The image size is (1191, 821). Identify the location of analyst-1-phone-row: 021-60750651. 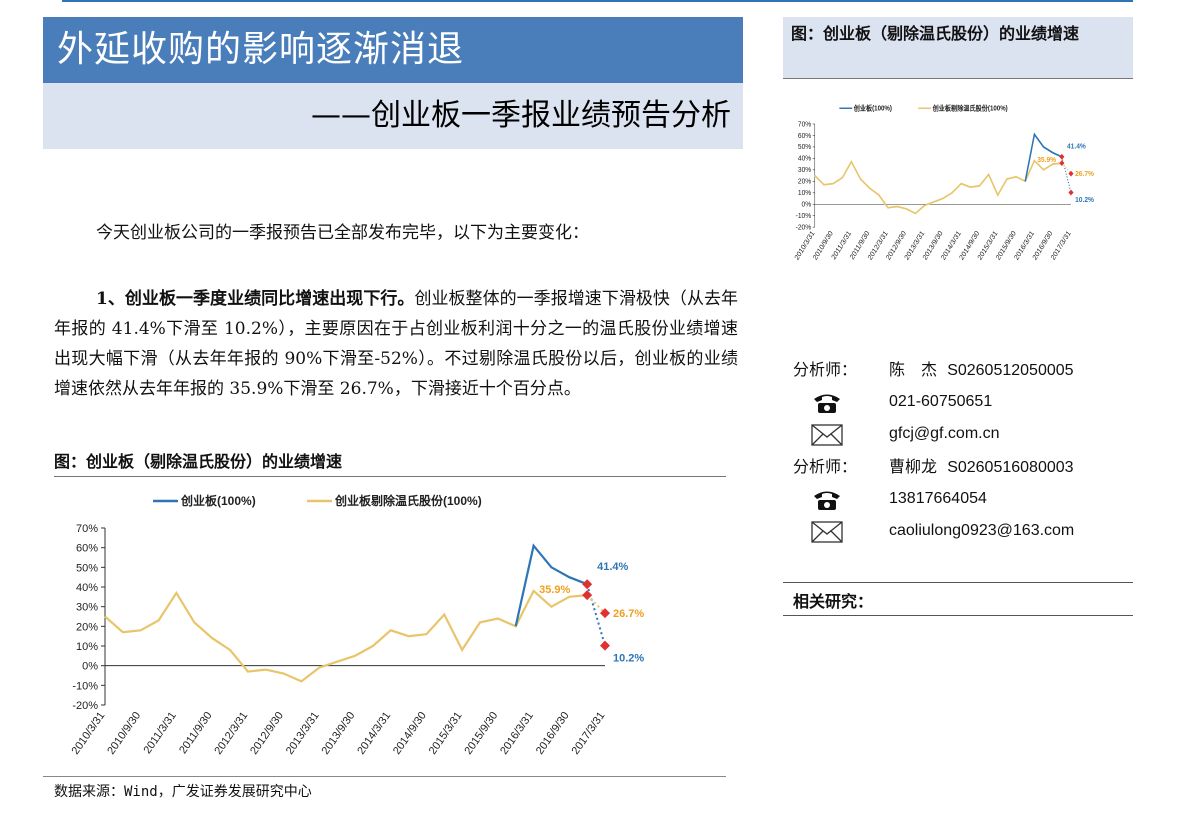
(963, 402).